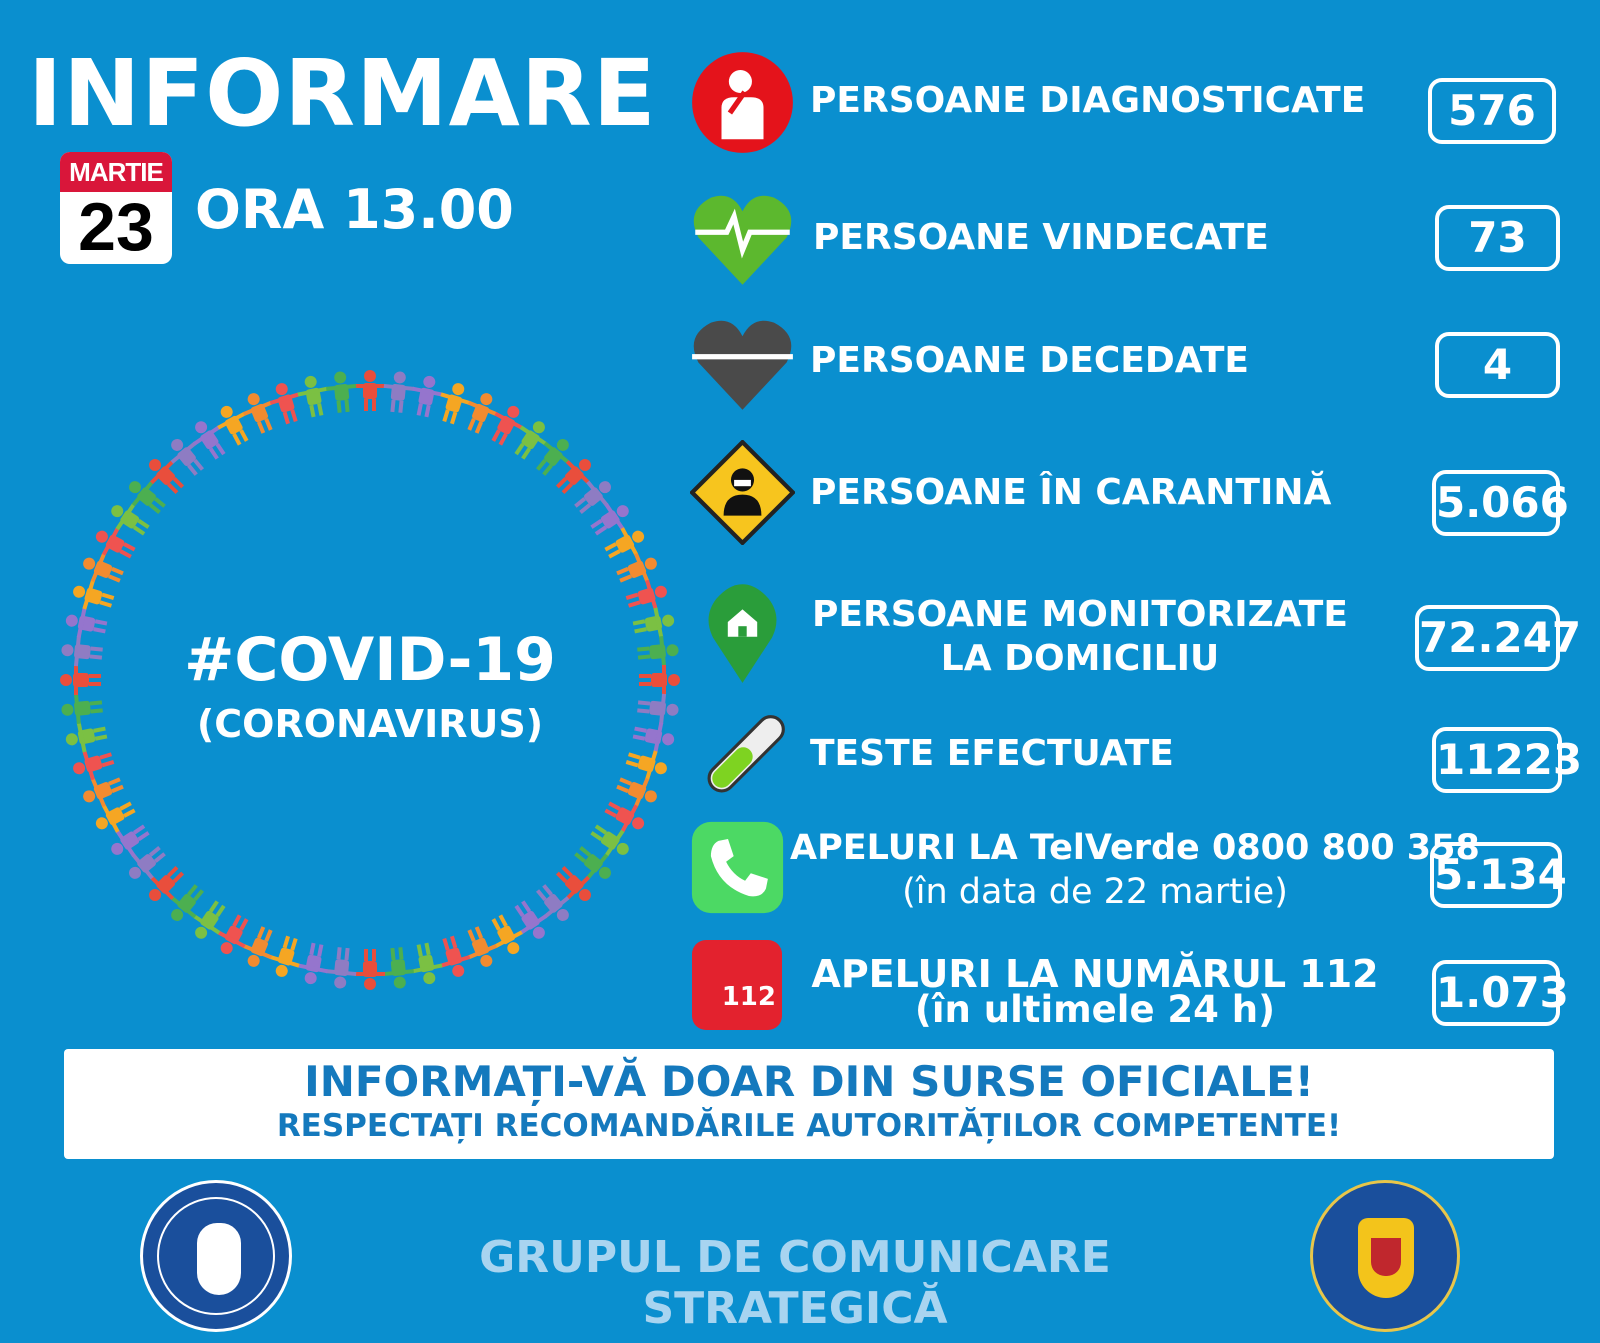 This screenshot has height=1343, width=1600. What do you see at coordinates (1507, 760) in the screenshot?
I see `stat-value: 11223` at bounding box center [1507, 760].